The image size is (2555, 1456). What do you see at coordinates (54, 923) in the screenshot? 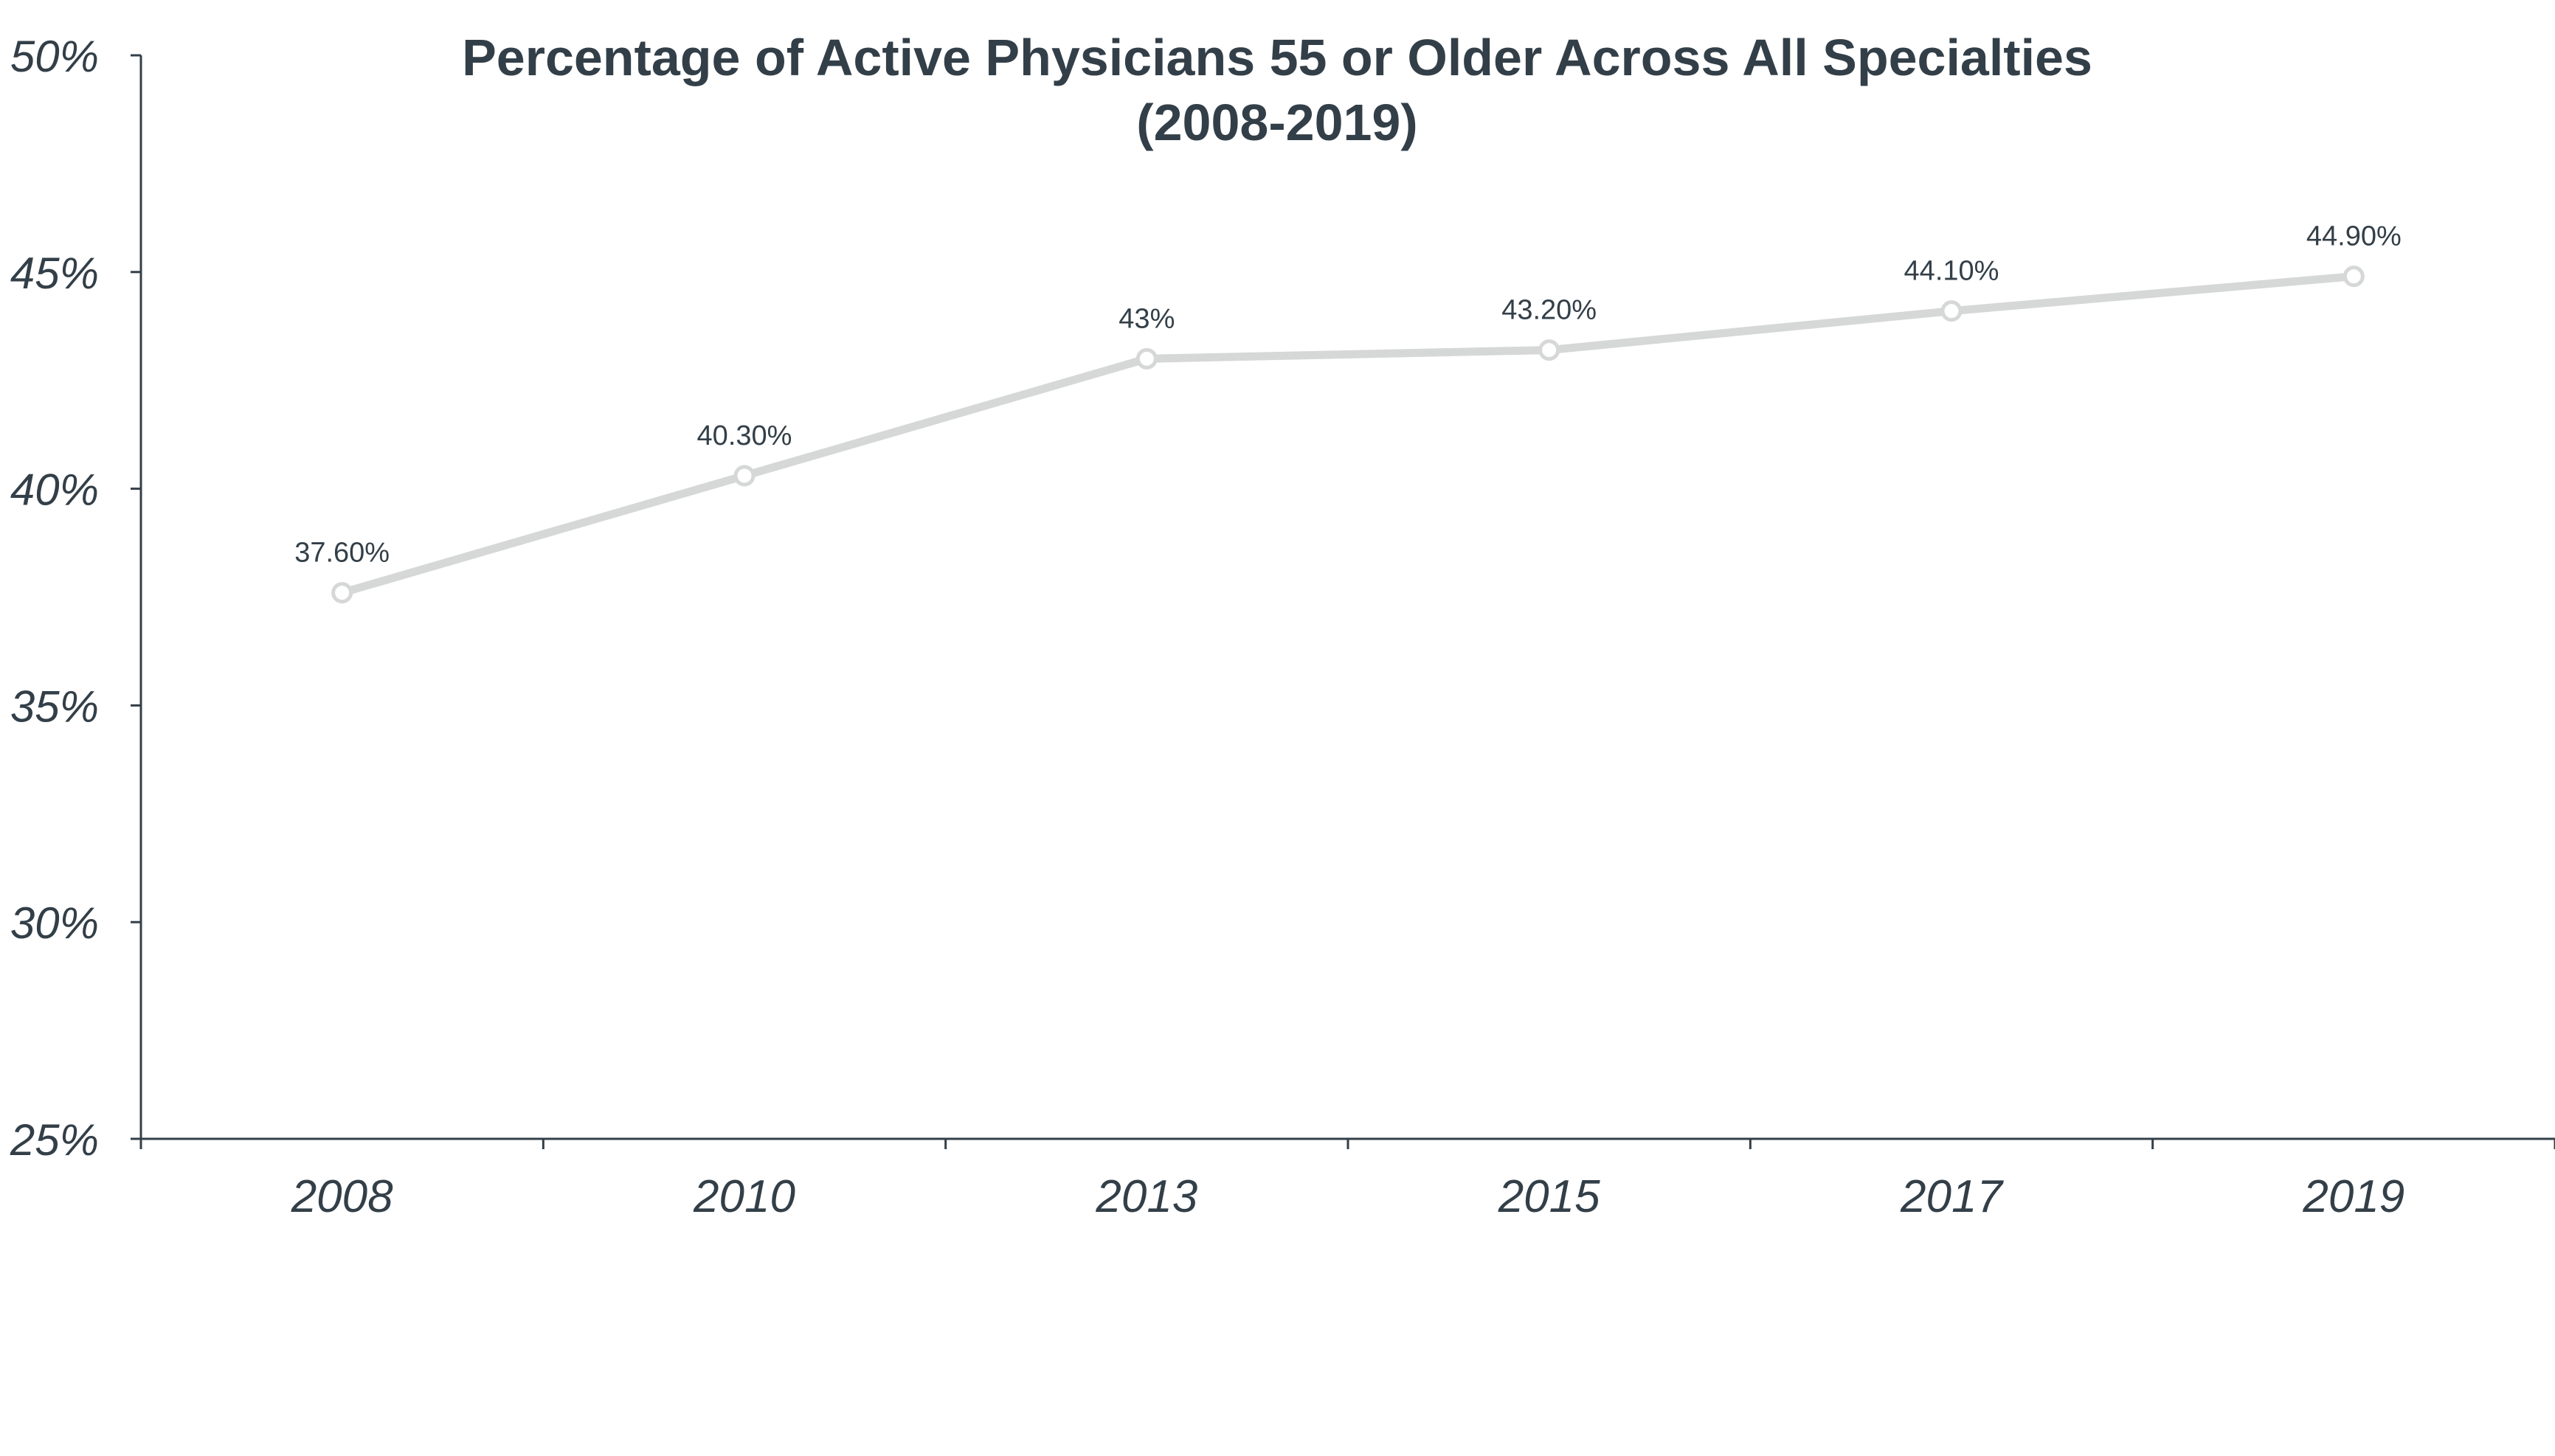
I see `y-tick-label: 30%` at bounding box center [54, 923].